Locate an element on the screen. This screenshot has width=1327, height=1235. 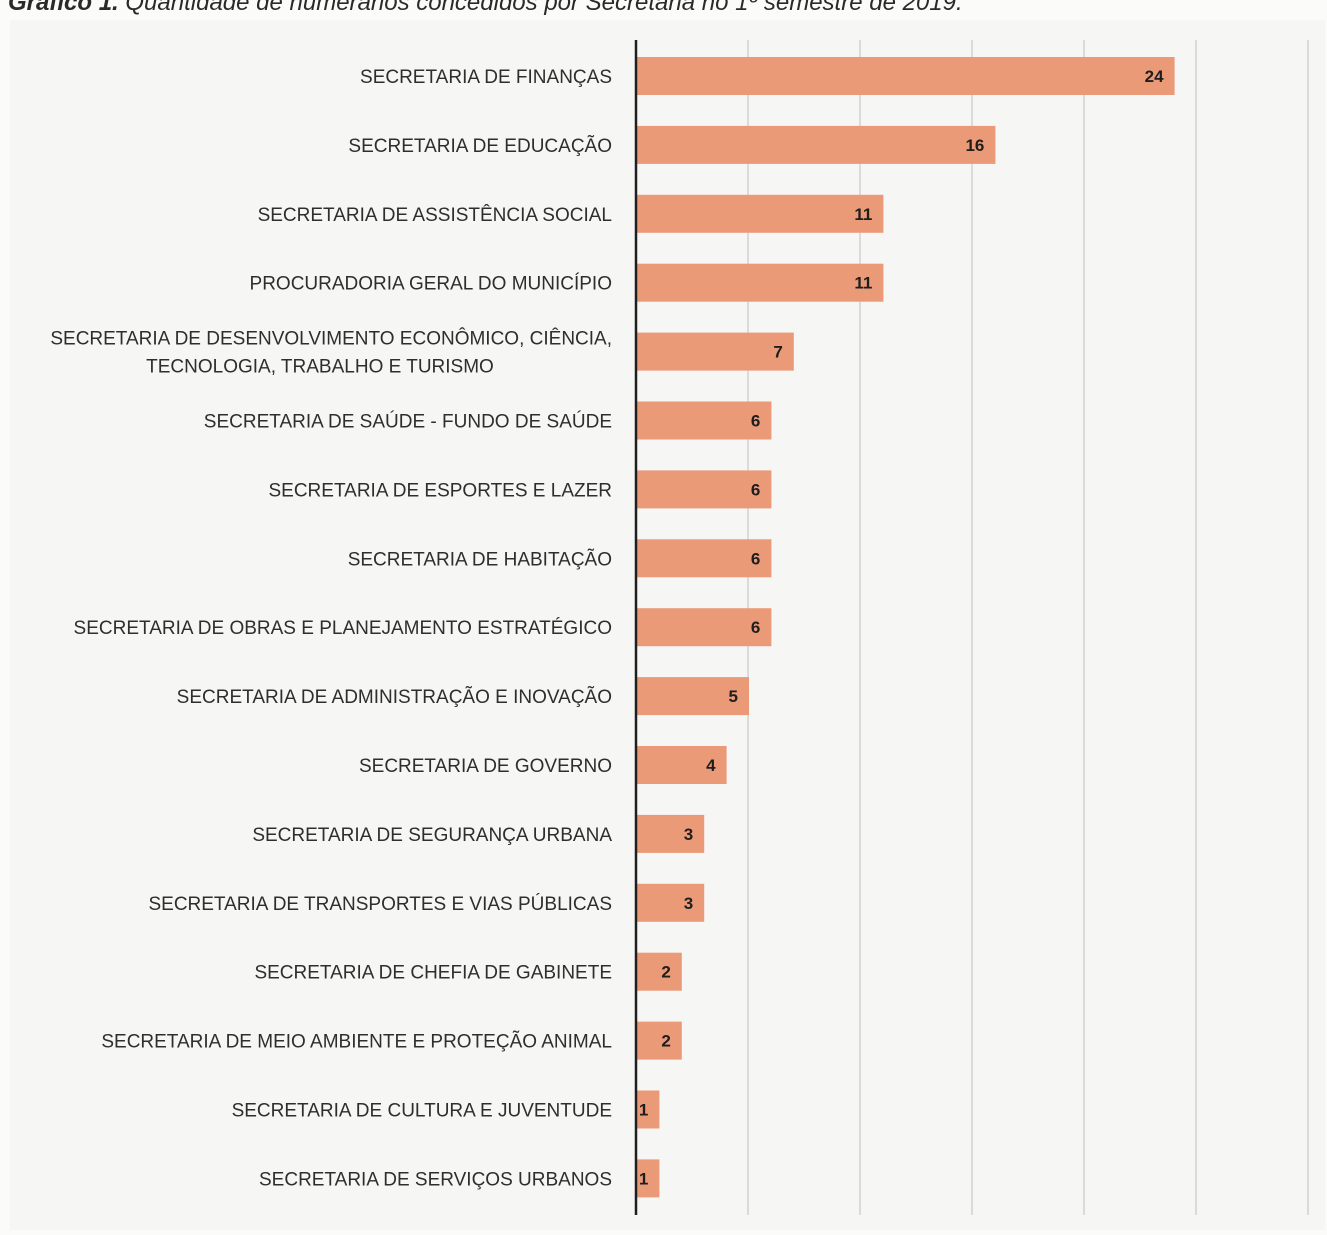
category-label: SECRETARIA DE GOVERNO is located at coordinates (485, 766).